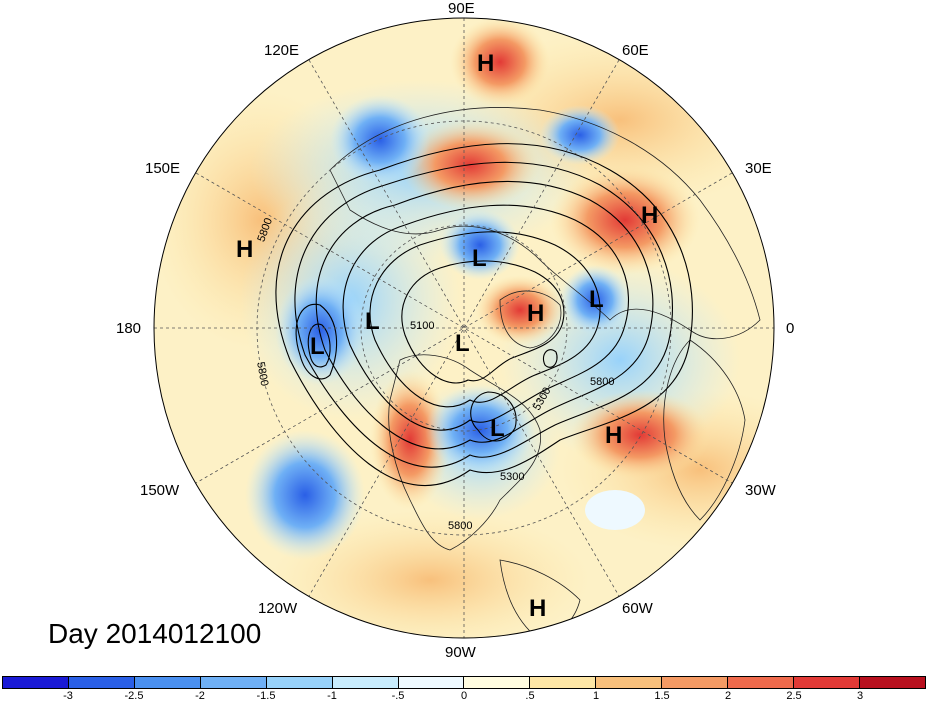 This screenshot has height=702, width=928. What do you see at coordinates (155, 633) in the screenshot?
I see `date-title: Day 2014012100` at bounding box center [155, 633].